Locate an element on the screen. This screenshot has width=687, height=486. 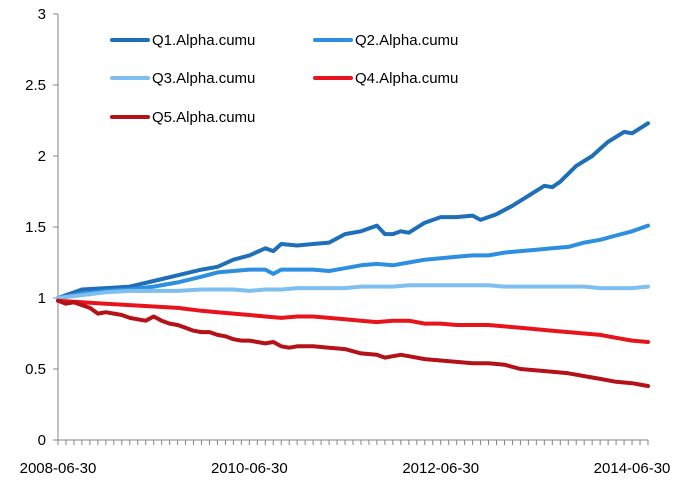
y-tick-label: 1 is located at coordinates (42, 298).